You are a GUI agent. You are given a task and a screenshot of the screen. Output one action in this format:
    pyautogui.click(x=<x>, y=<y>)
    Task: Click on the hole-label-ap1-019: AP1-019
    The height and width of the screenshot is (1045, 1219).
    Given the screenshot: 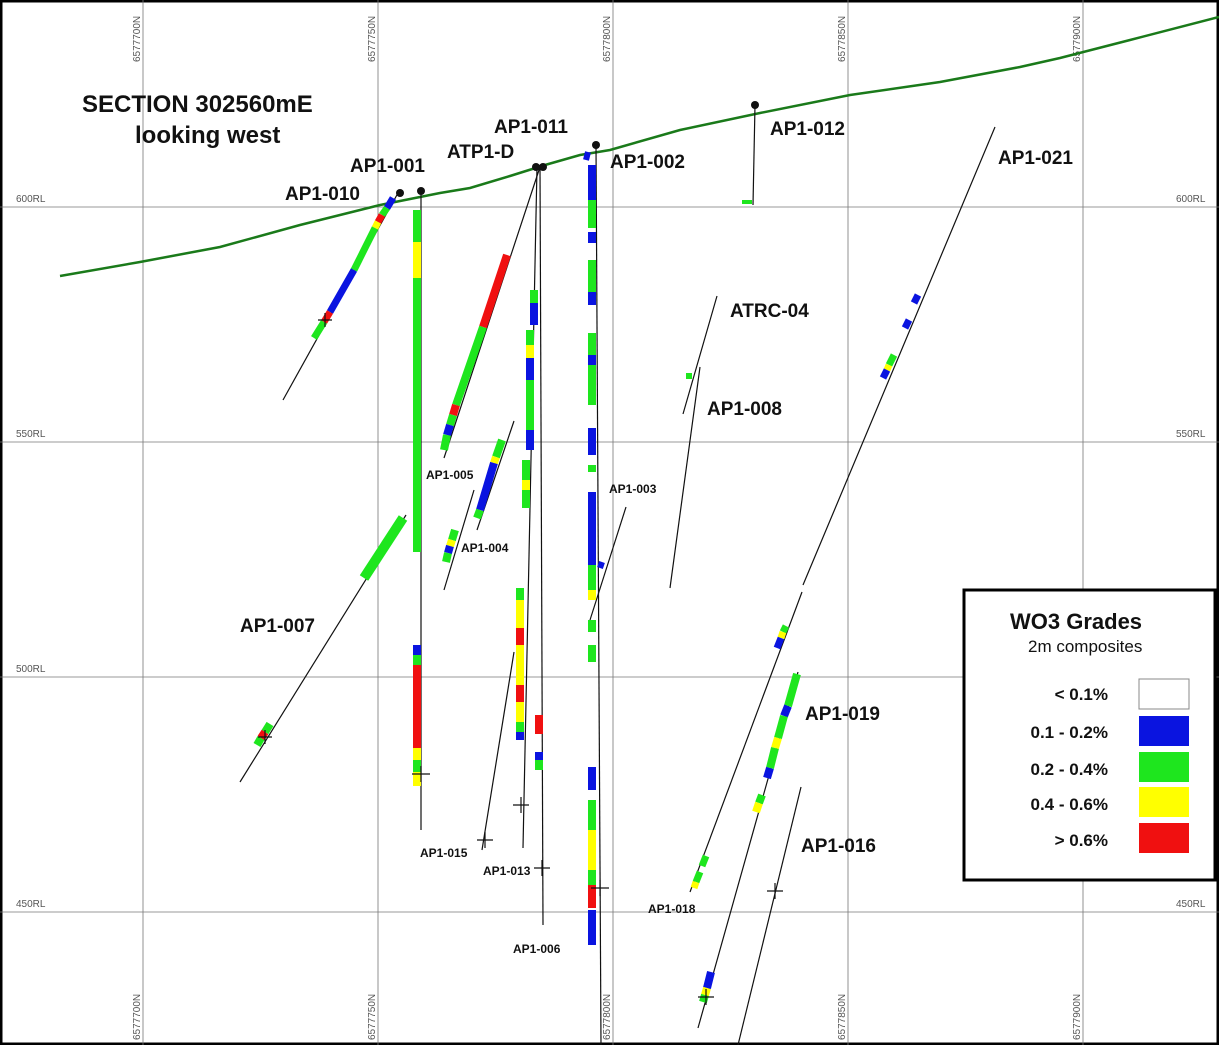 What is the action you would take?
    pyautogui.click(x=842, y=714)
    